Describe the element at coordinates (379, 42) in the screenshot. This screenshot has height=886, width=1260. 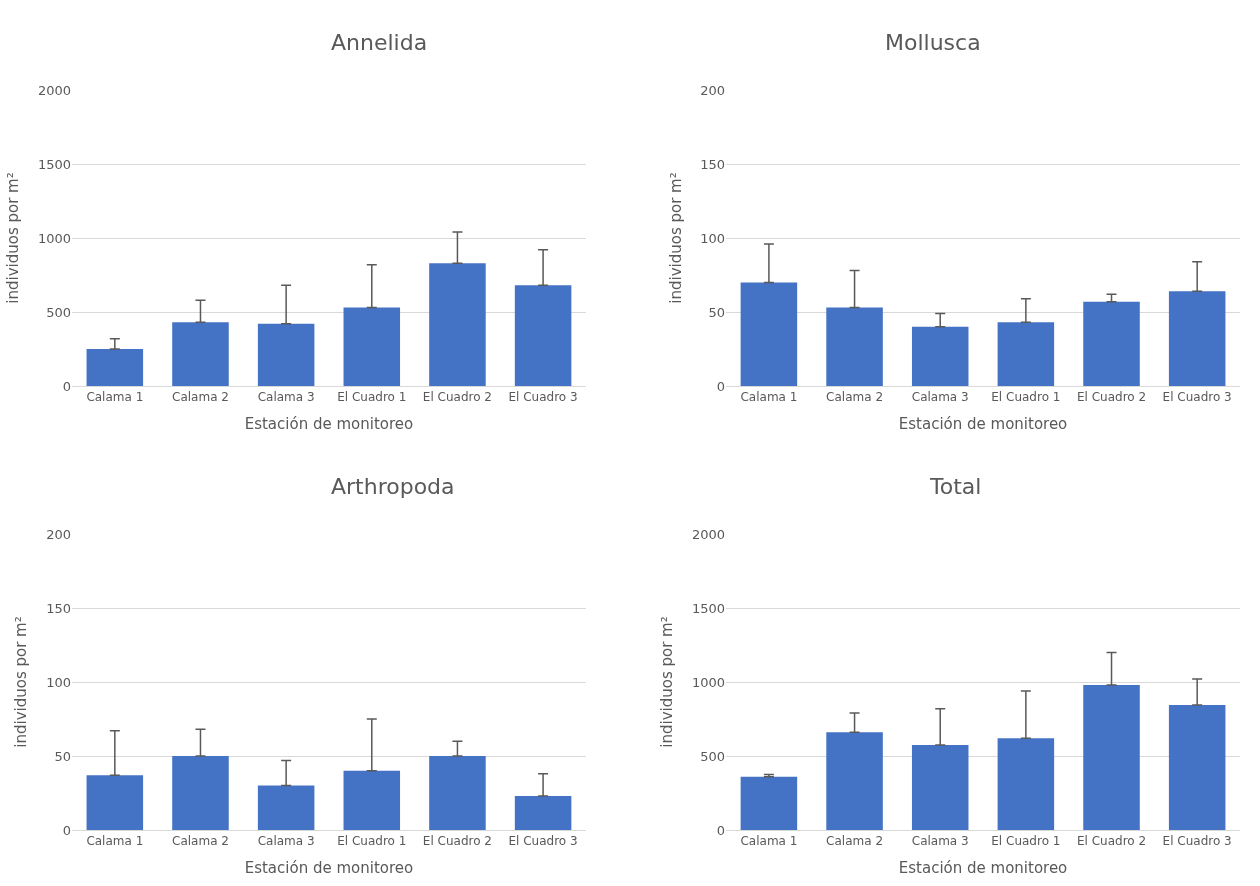
I see `chart-title: Annelida` at that location.